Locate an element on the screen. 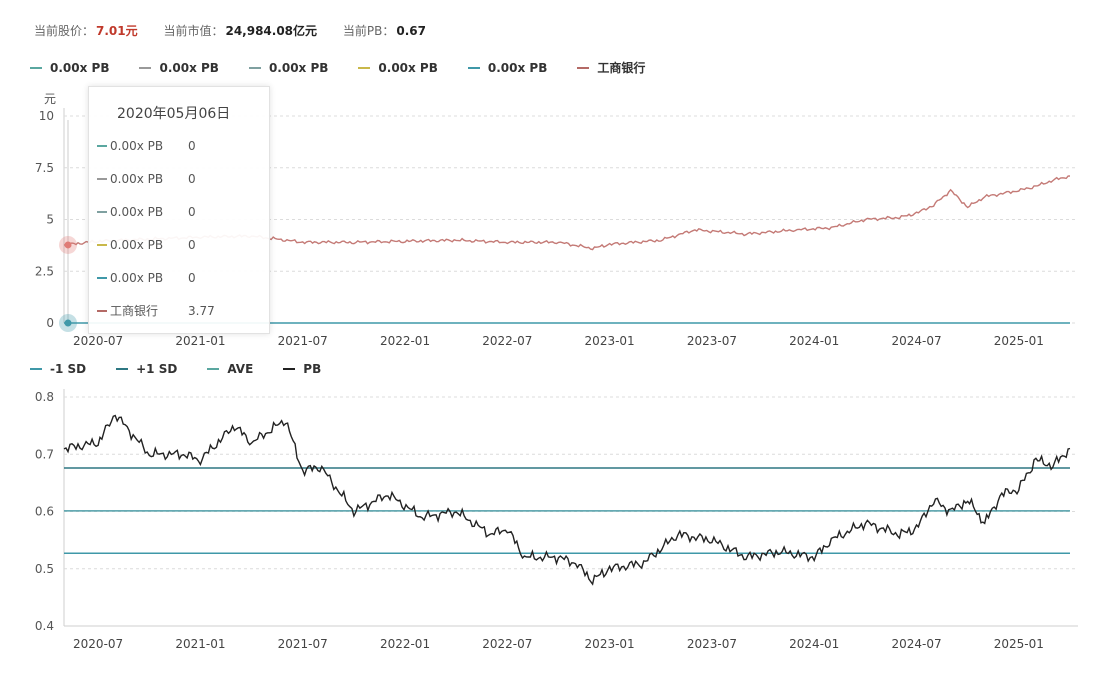 This screenshot has width=1110, height=680. market-cap-label: 当前市值： is located at coordinates (193, 31).